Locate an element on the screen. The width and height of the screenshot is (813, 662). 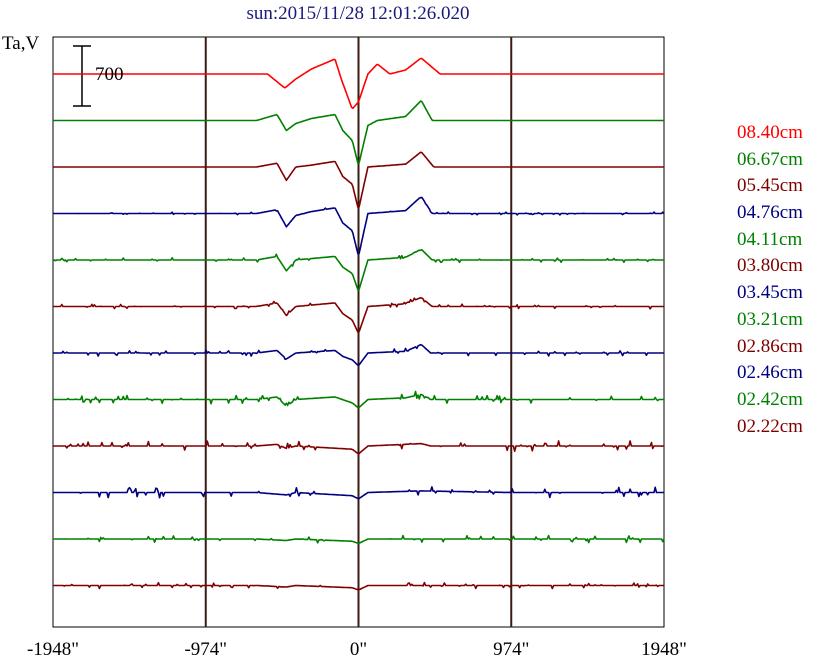
legend-entry: 03.21cm is located at coordinates (770, 319).